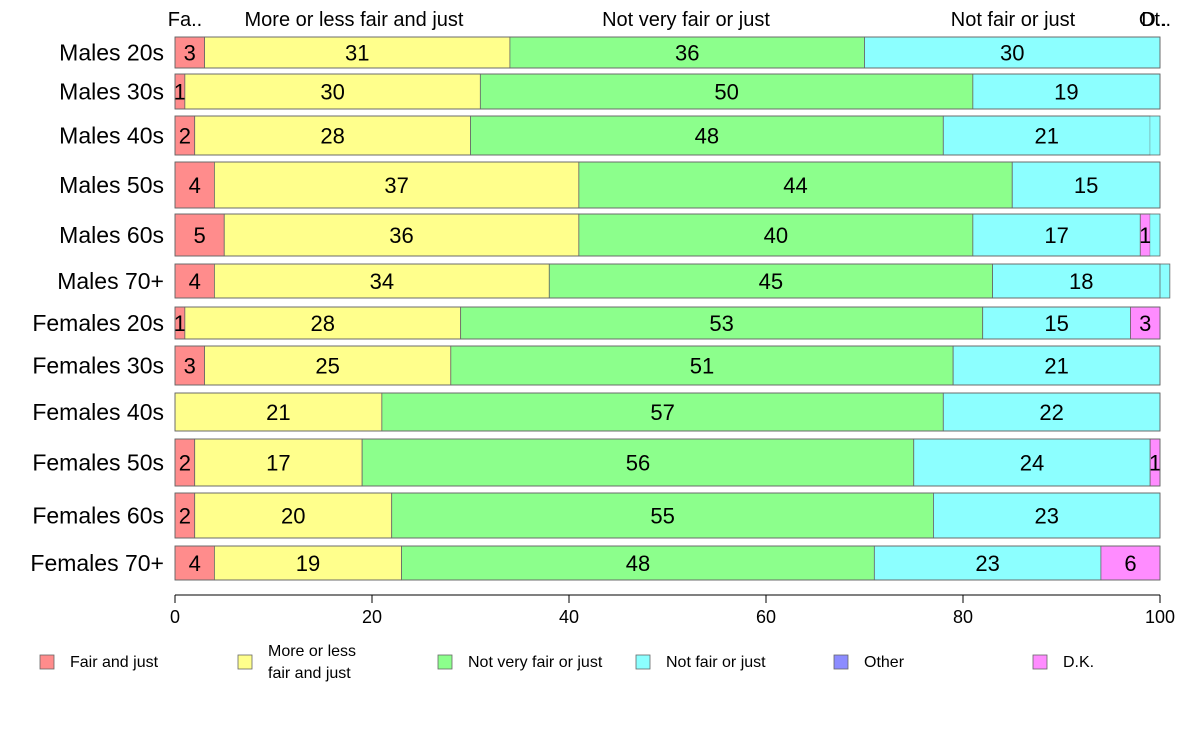 The image size is (1188, 736). I want to click on data-label: 44, so click(795, 185).